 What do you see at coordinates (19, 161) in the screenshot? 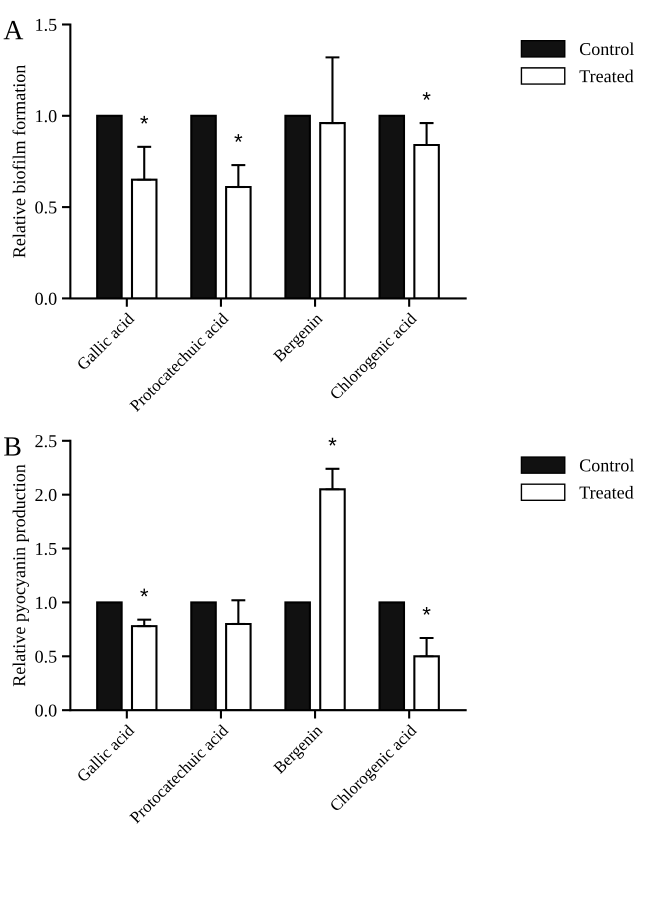
I see `y-axis-title: Relative biofilm formation` at bounding box center [19, 161].